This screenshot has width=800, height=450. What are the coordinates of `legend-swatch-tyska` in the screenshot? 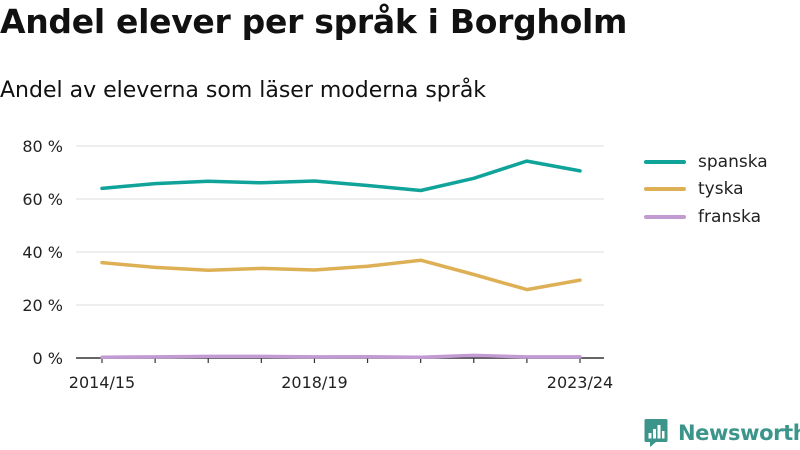 It's located at (665, 189).